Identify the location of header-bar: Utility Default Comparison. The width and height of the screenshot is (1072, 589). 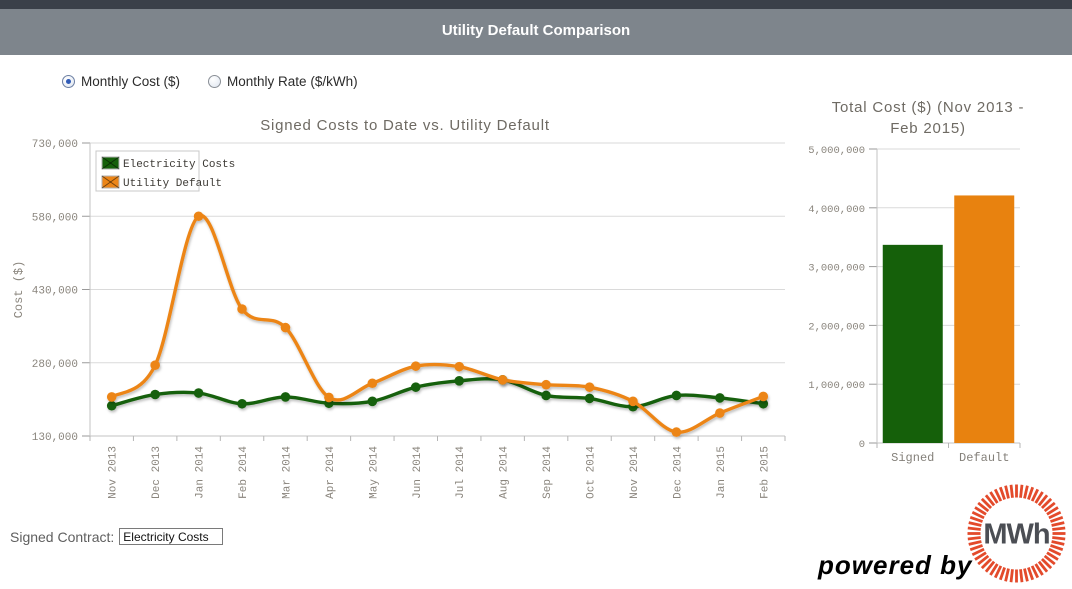
(536, 27).